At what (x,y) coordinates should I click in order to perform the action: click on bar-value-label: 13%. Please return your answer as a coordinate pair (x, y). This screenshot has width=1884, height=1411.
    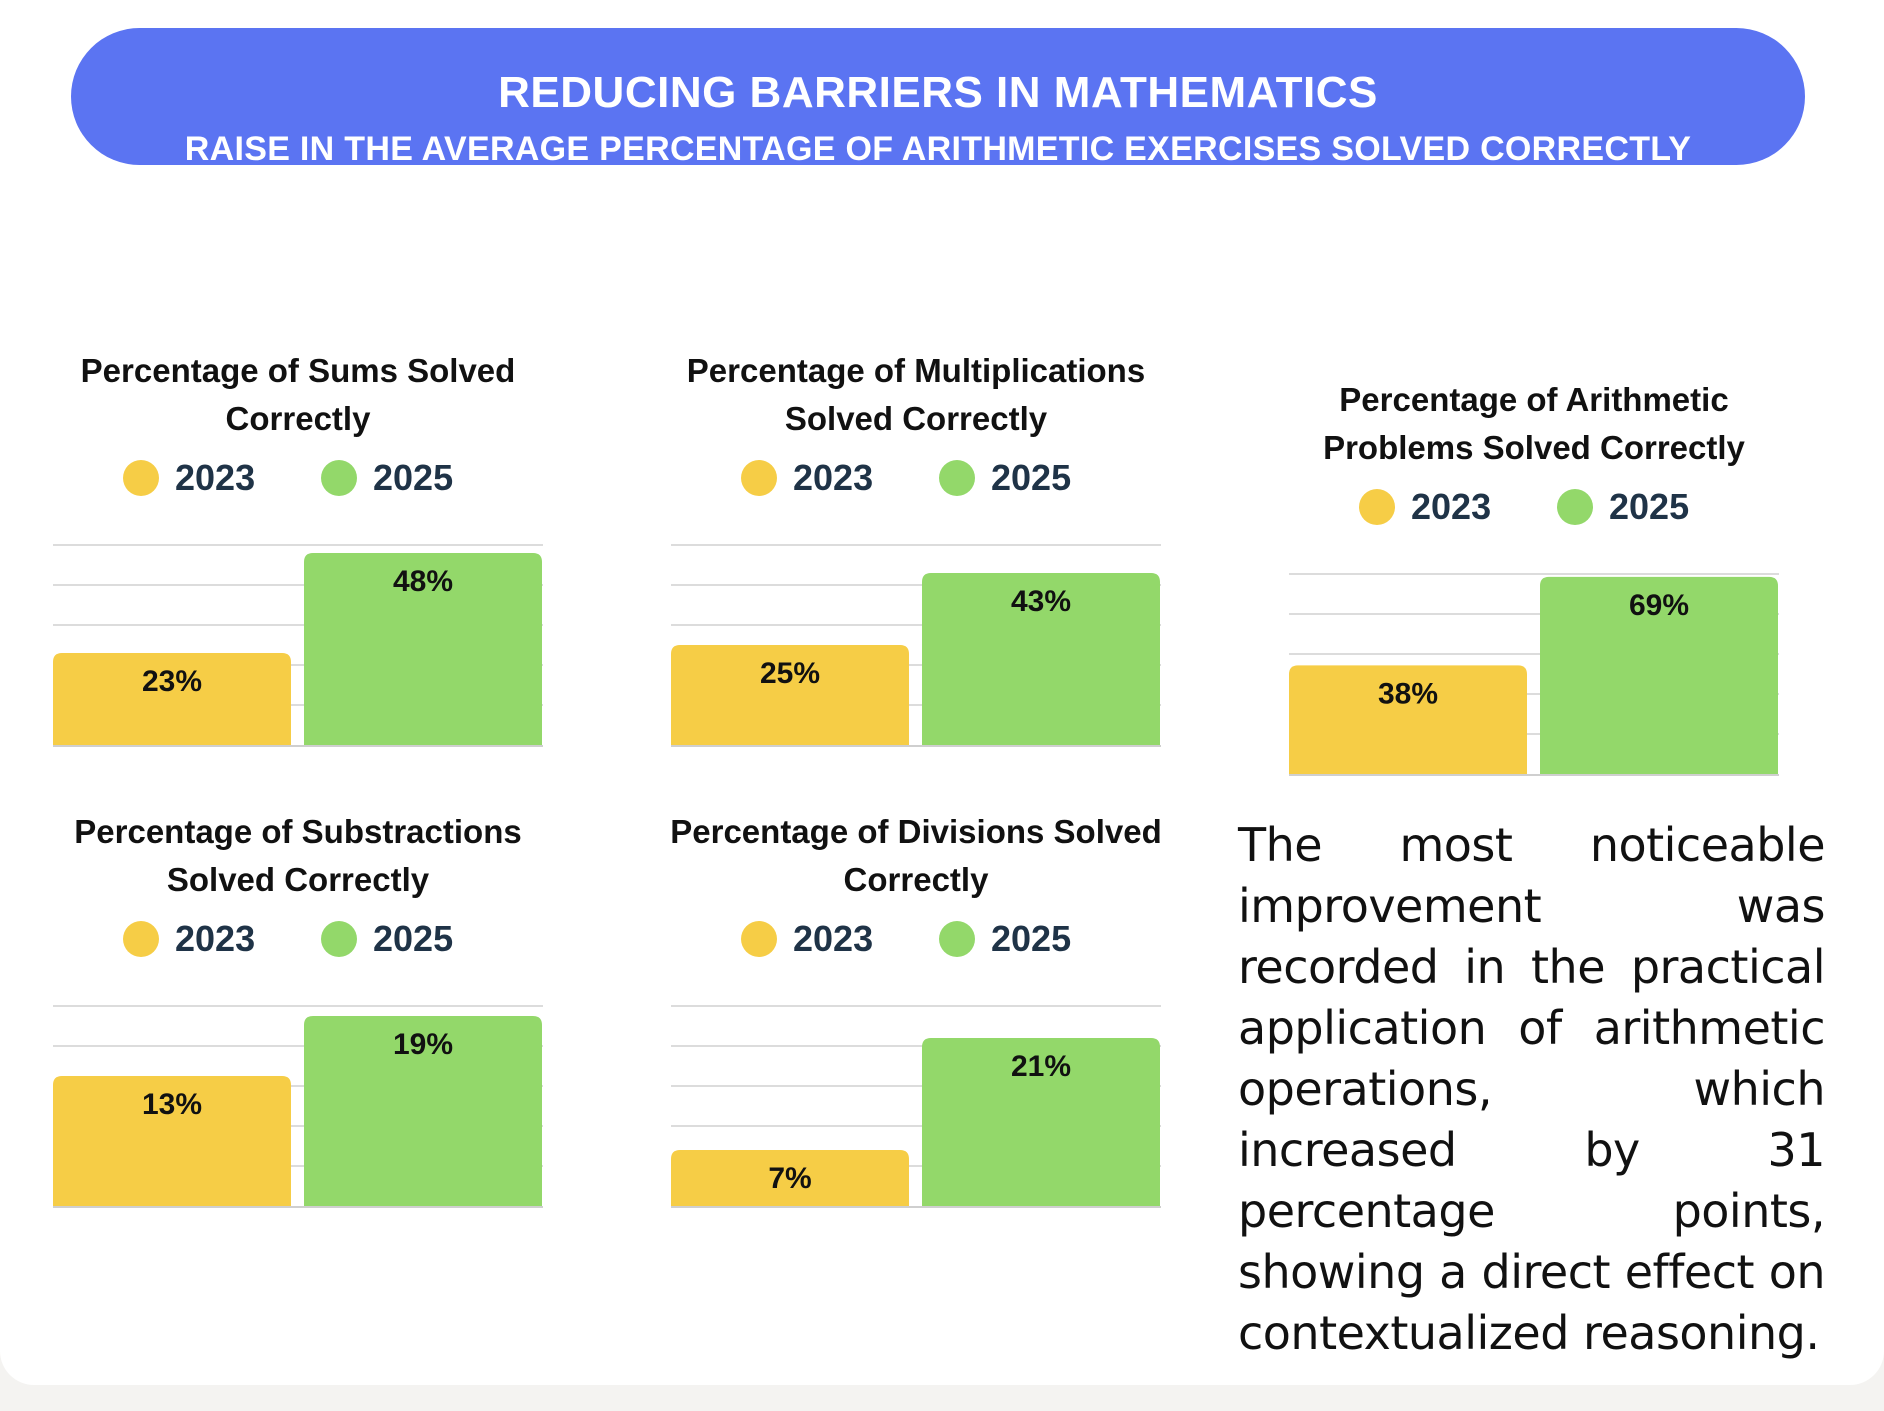
    Looking at the image, I should click on (172, 1104).